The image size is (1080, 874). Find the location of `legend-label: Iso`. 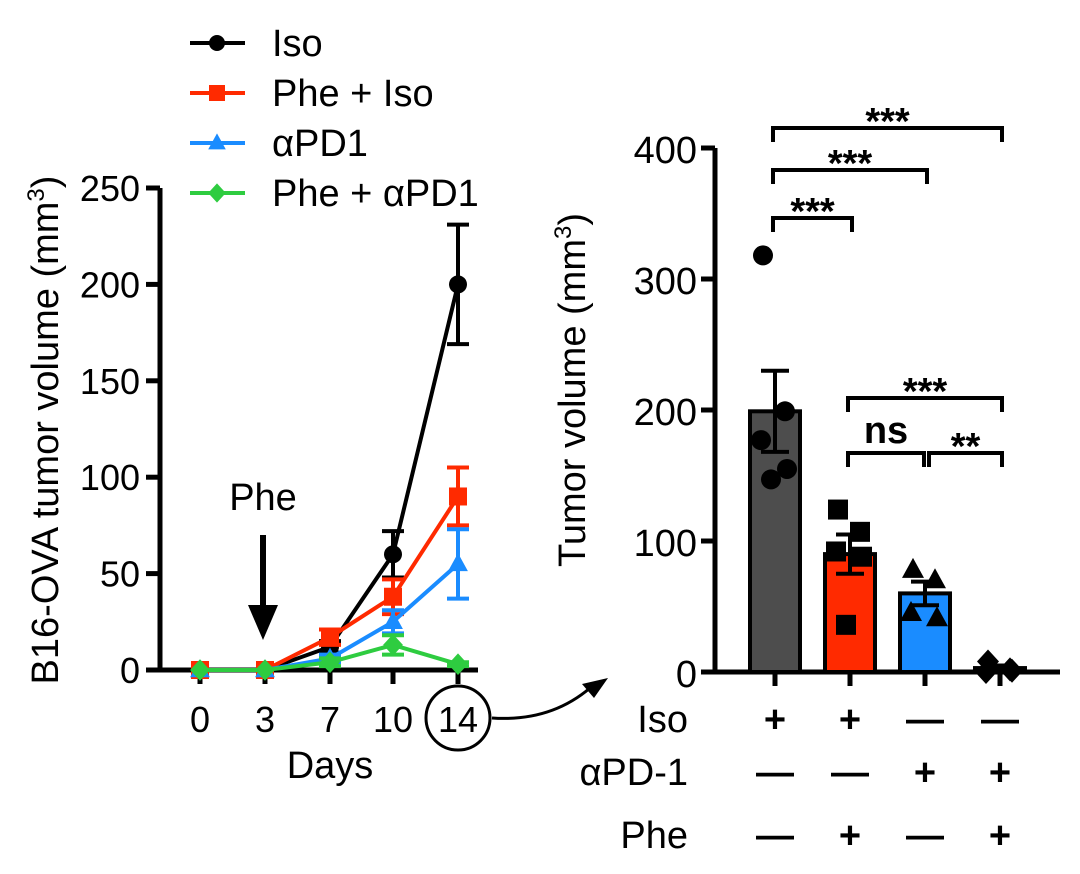

legend-label: Iso is located at coordinates (297, 44).